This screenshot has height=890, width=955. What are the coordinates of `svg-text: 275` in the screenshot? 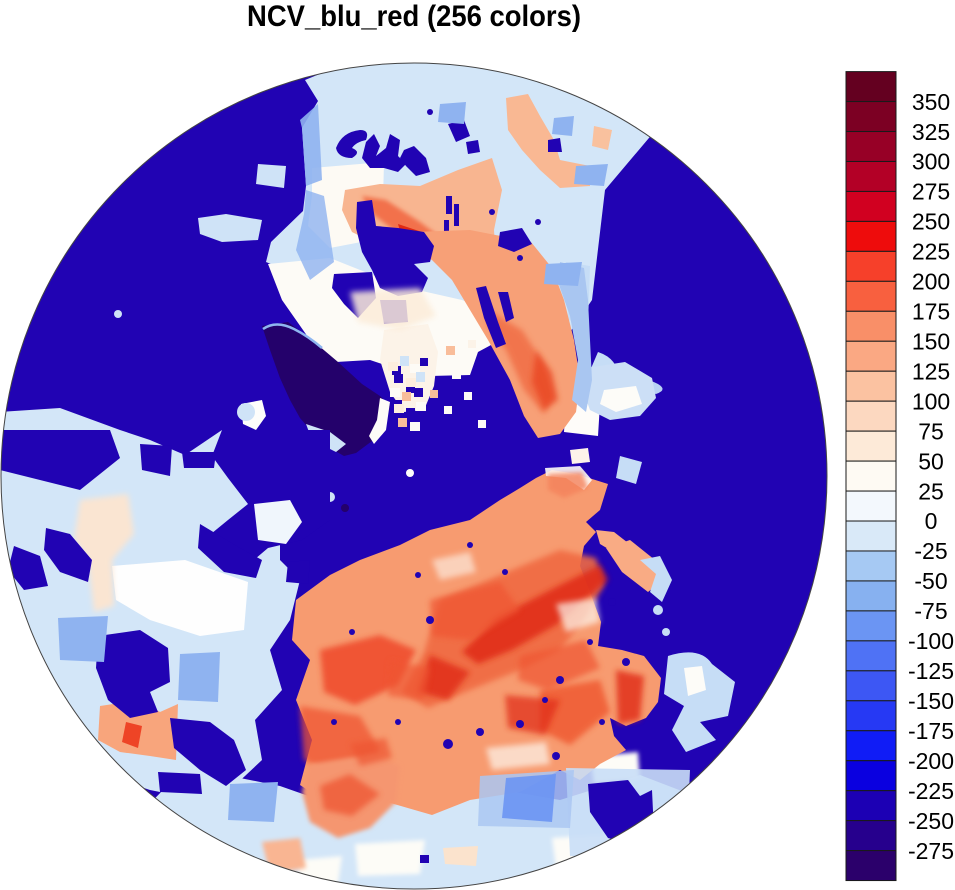 It's located at (931, 192).